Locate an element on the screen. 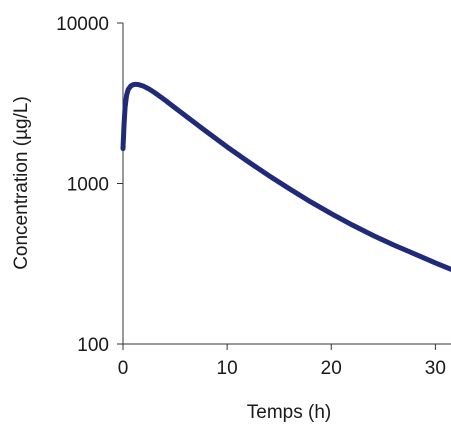 This screenshot has height=432, width=451. x-tick-label: 0 is located at coordinates (123, 368).